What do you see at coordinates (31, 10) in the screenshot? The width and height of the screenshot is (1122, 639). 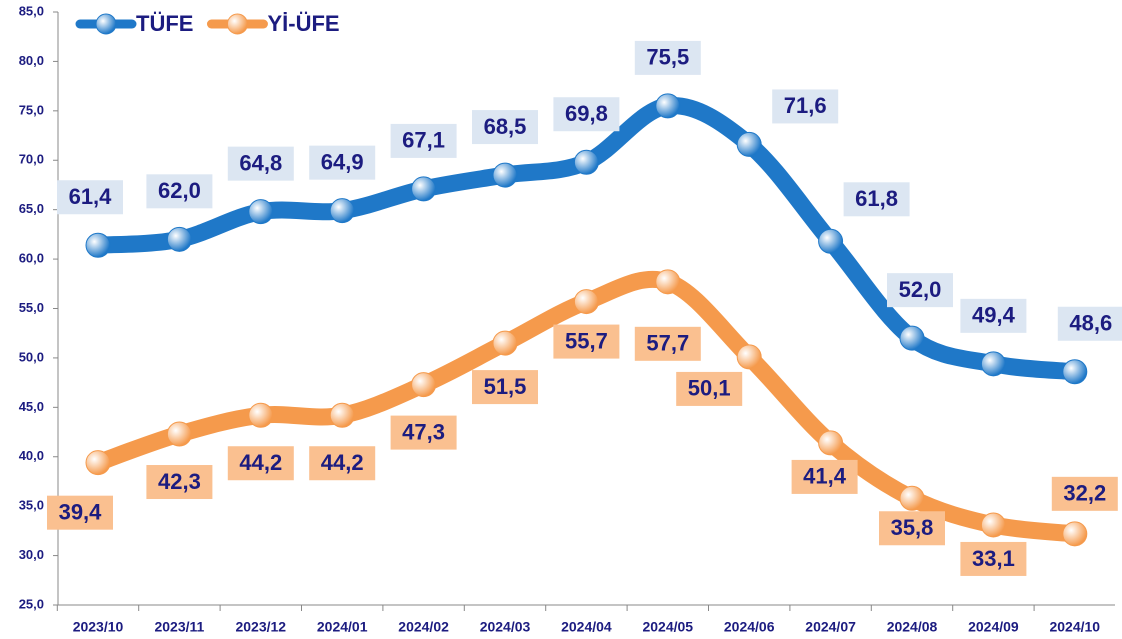 I see `y-tick-label: 85,0` at bounding box center [31, 10].